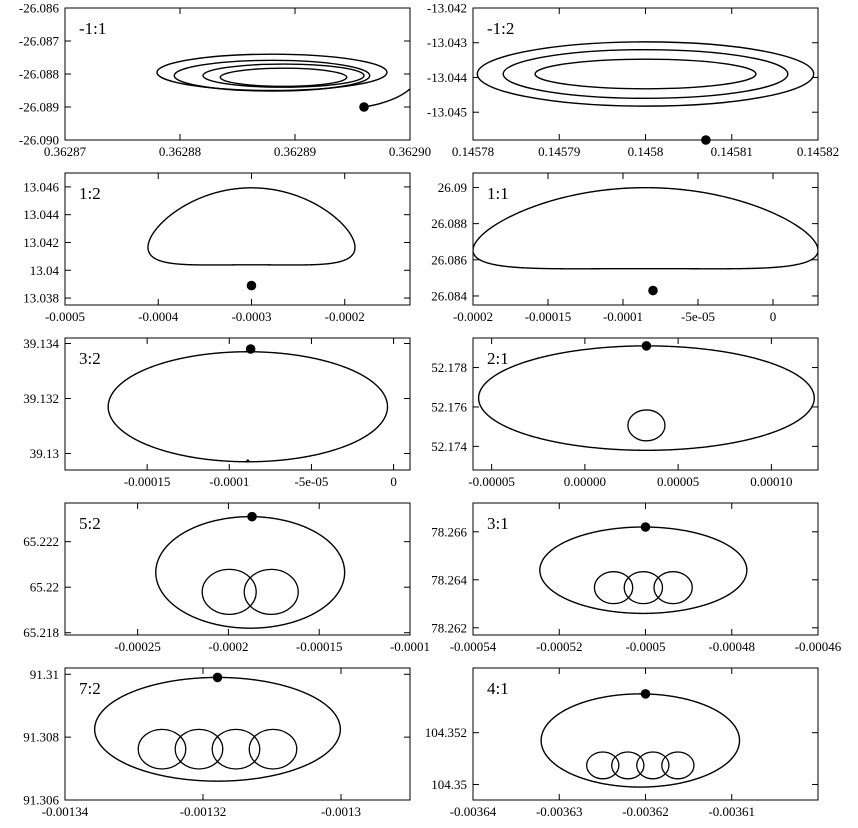  I want to click on x-tick-label: 0.14582, so click(818, 151).